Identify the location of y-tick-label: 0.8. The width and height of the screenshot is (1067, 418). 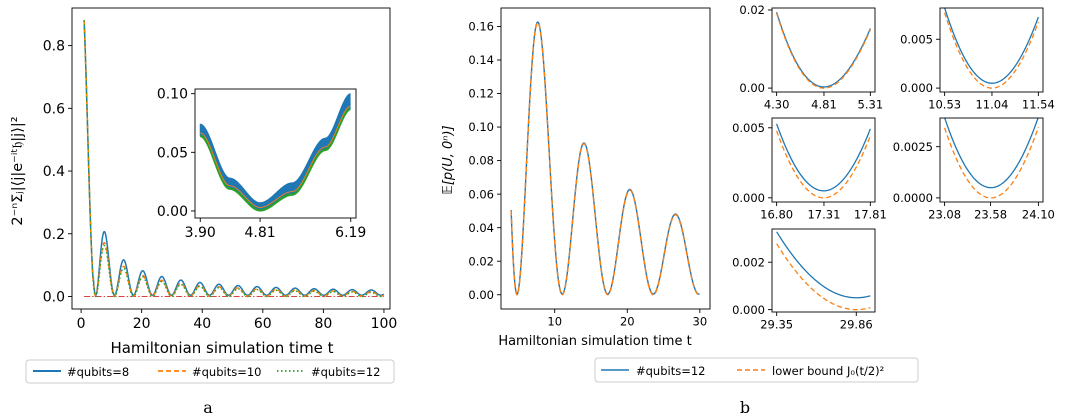
(54, 47).